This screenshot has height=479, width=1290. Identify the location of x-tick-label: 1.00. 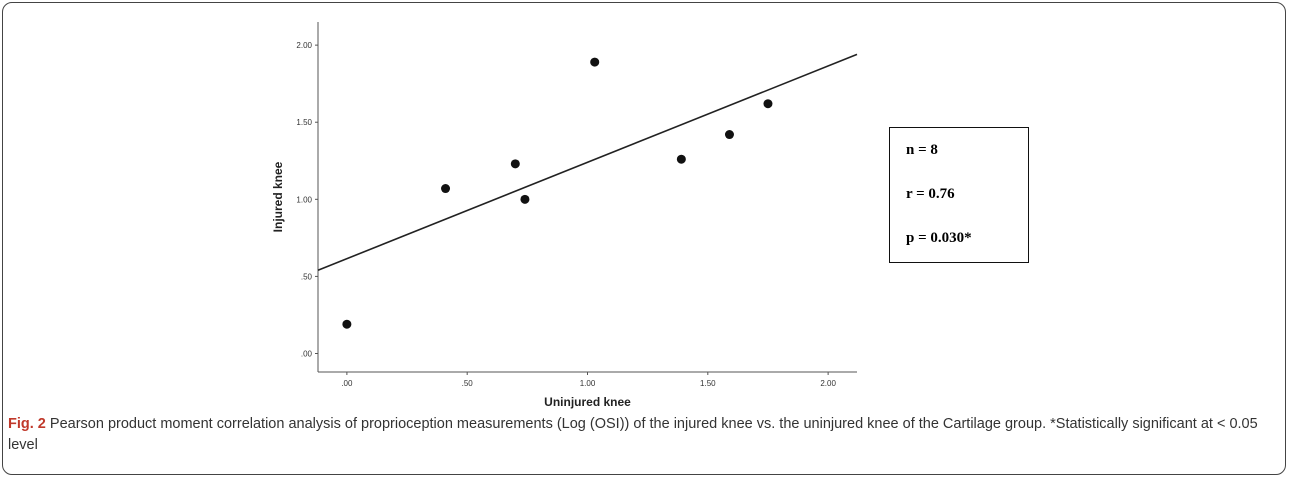
(588, 383).